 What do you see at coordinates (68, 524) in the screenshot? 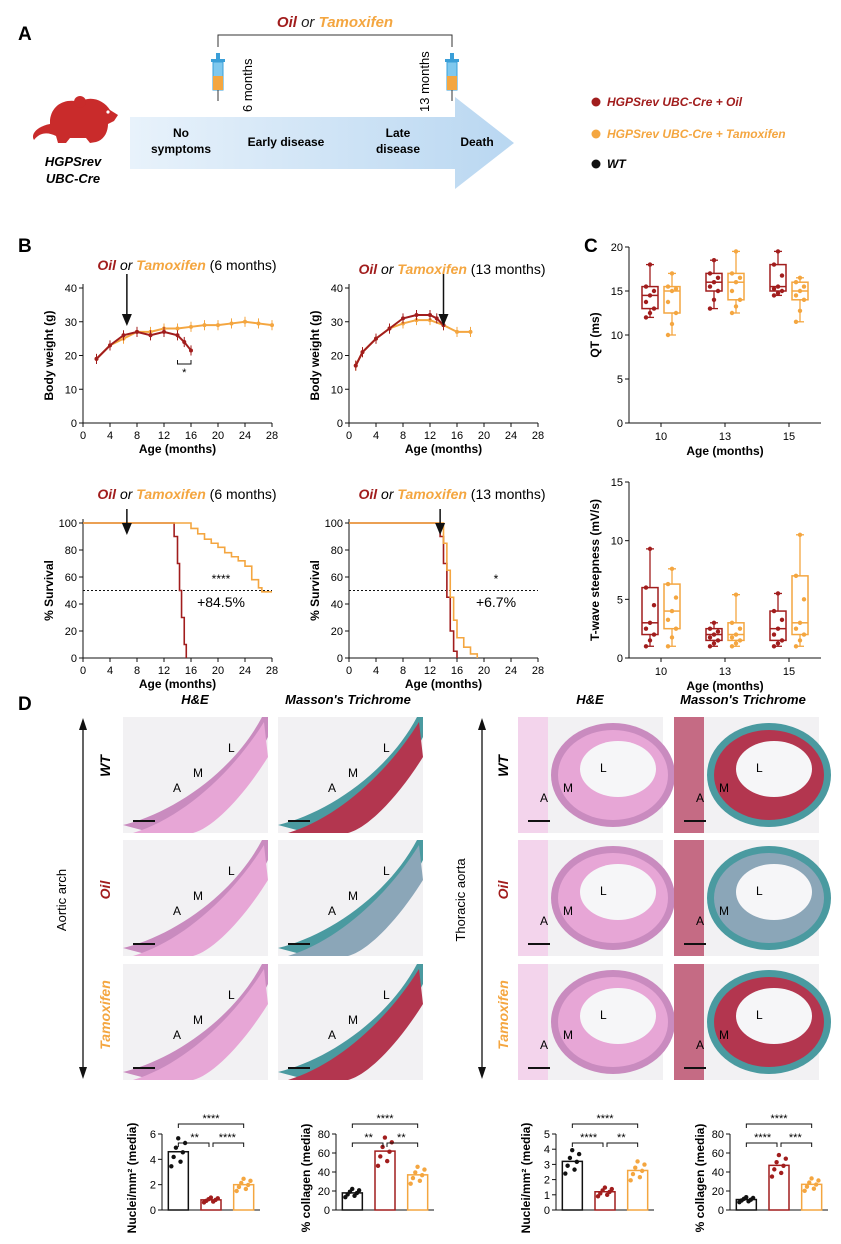
I see `y-tick-label: 100` at bounding box center [68, 524].